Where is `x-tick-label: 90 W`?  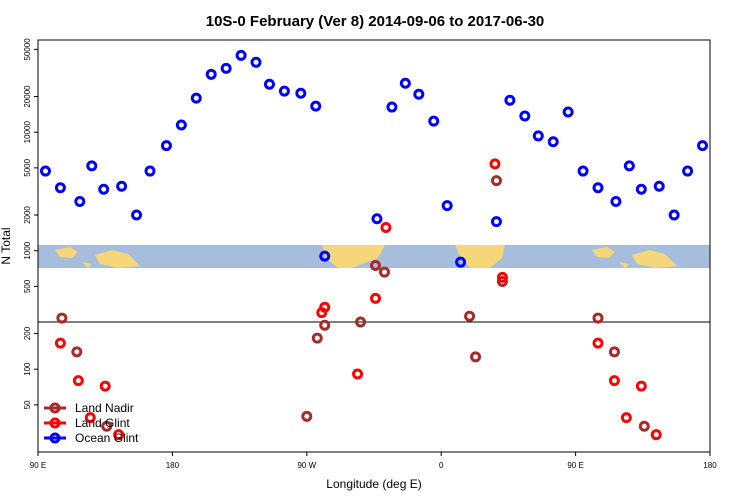
x-tick-label: 90 W is located at coordinates (306, 465).